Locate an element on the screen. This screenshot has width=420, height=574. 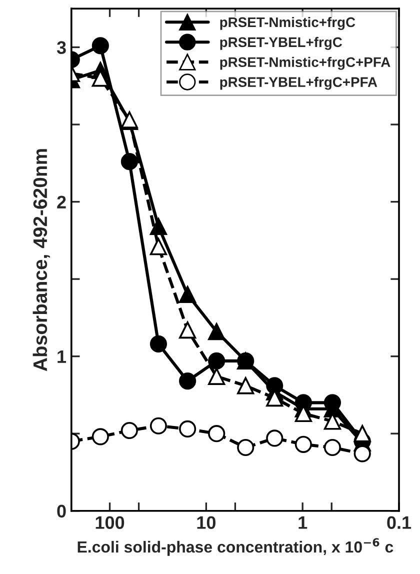
y-axis-title: Absorbance, 492-620nm is located at coordinates (41, 260).